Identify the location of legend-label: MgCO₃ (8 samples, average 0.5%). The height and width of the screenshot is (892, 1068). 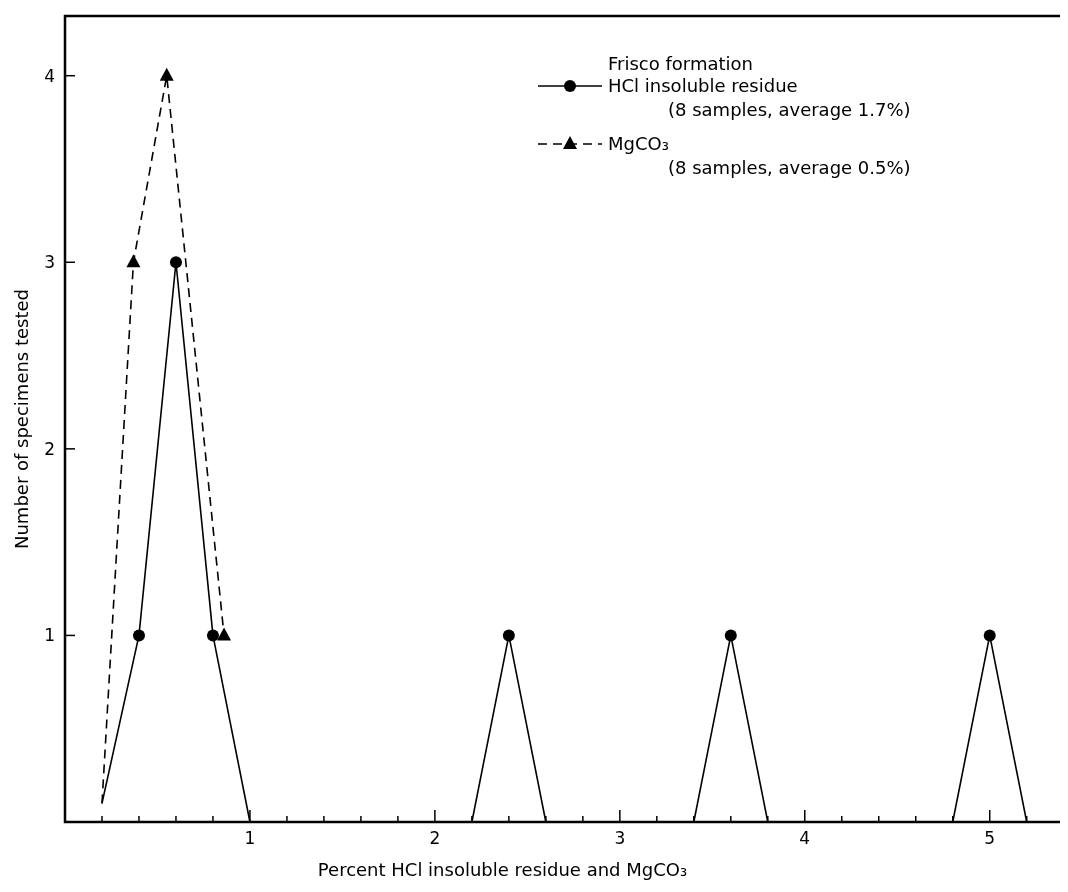
(759, 155).